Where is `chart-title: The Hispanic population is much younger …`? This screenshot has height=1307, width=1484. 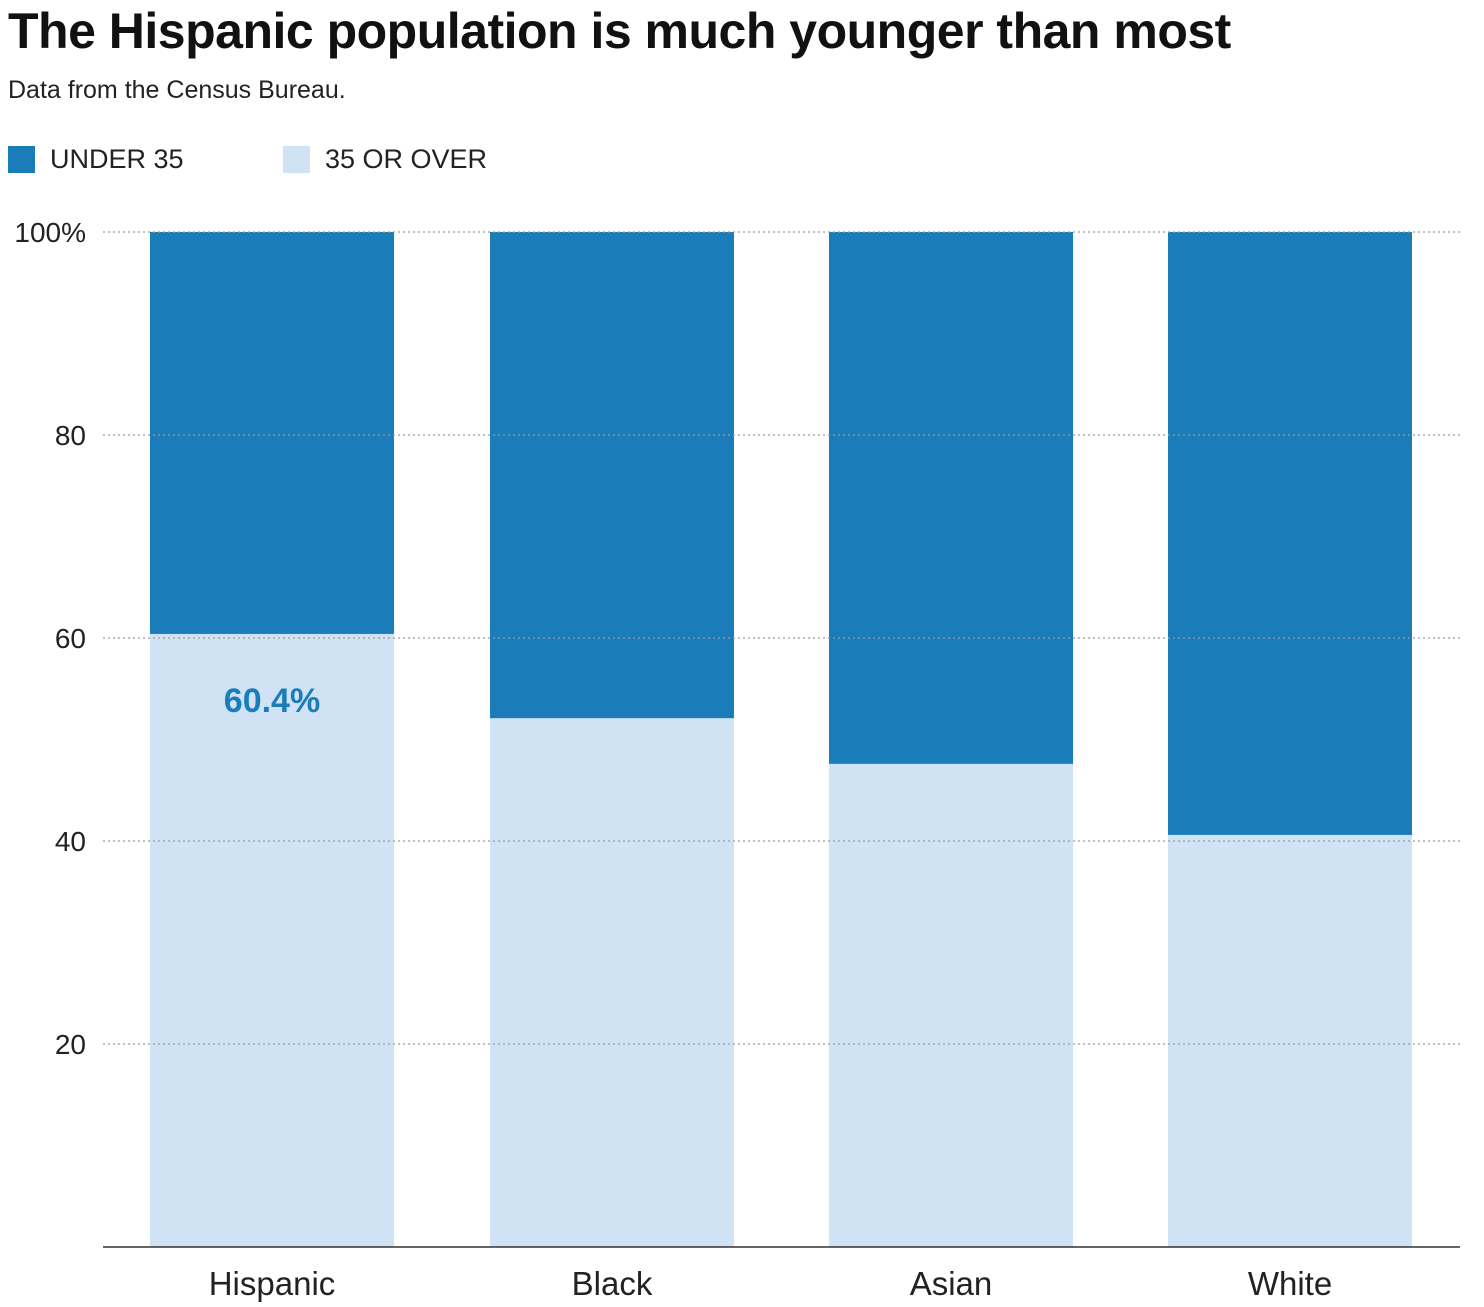
chart-title: The Hispanic population is much younger … is located at coordinates (619, 31).